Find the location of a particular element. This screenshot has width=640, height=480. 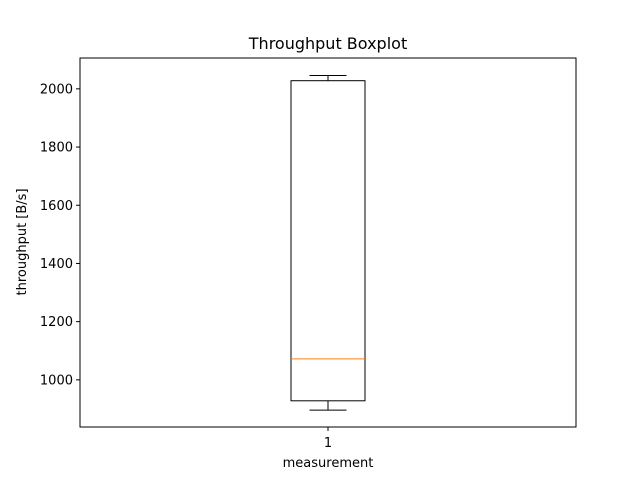

y-tick-label: 1600 is located at coordinates (56, 206).